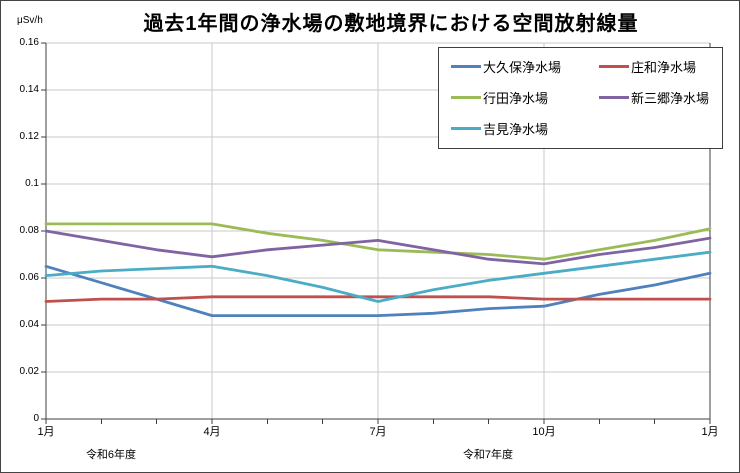 The height and width of the screenshot is (473, 740). Describe the element at coordinates (32, 183) in the screenshot. I see `y-tick-label: 0.1` at that location.